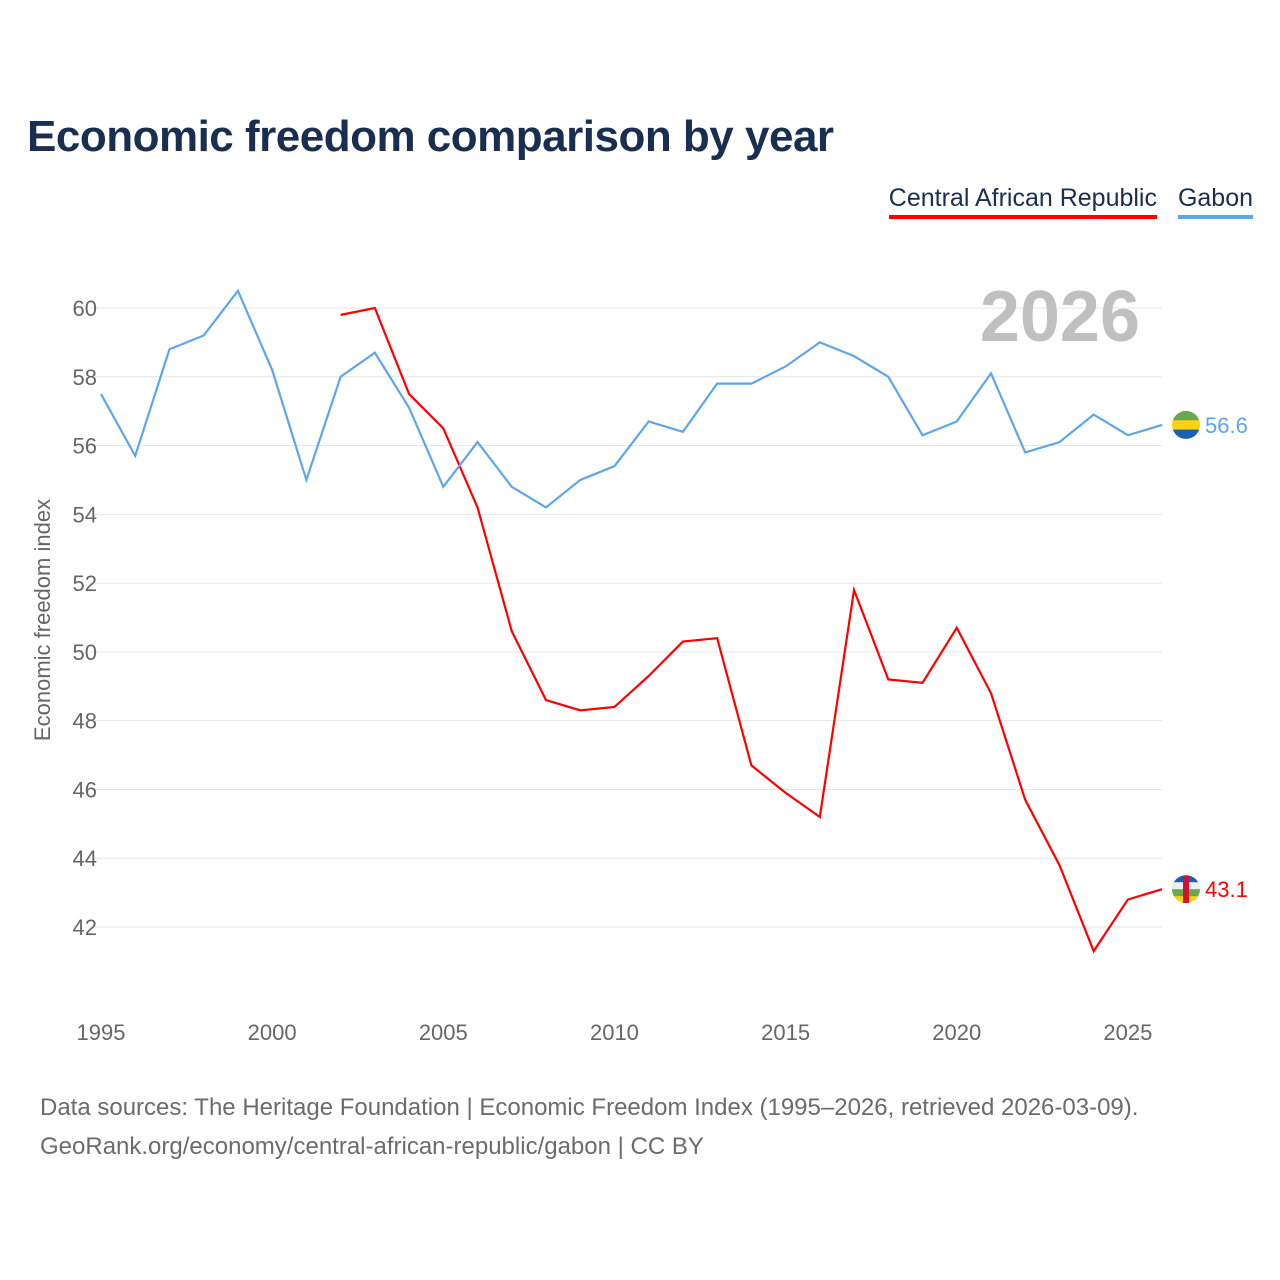  Describe the element at coordinates (785, 1032) in the screenshot. I see `x-tick-label: 2015` at that location.